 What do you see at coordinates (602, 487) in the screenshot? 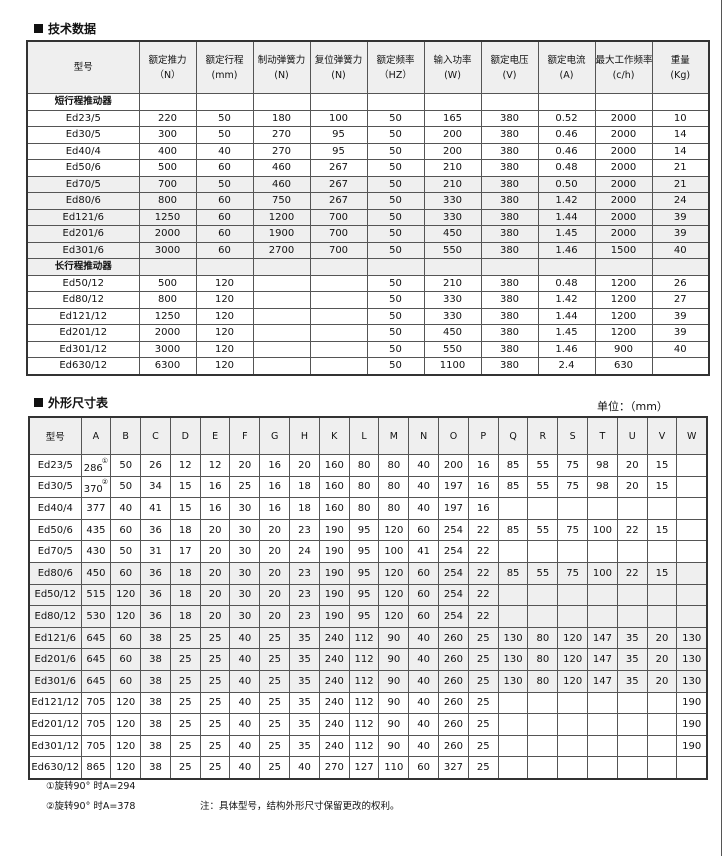
I see `value-cell: 98` at bounding box center [602, 487].